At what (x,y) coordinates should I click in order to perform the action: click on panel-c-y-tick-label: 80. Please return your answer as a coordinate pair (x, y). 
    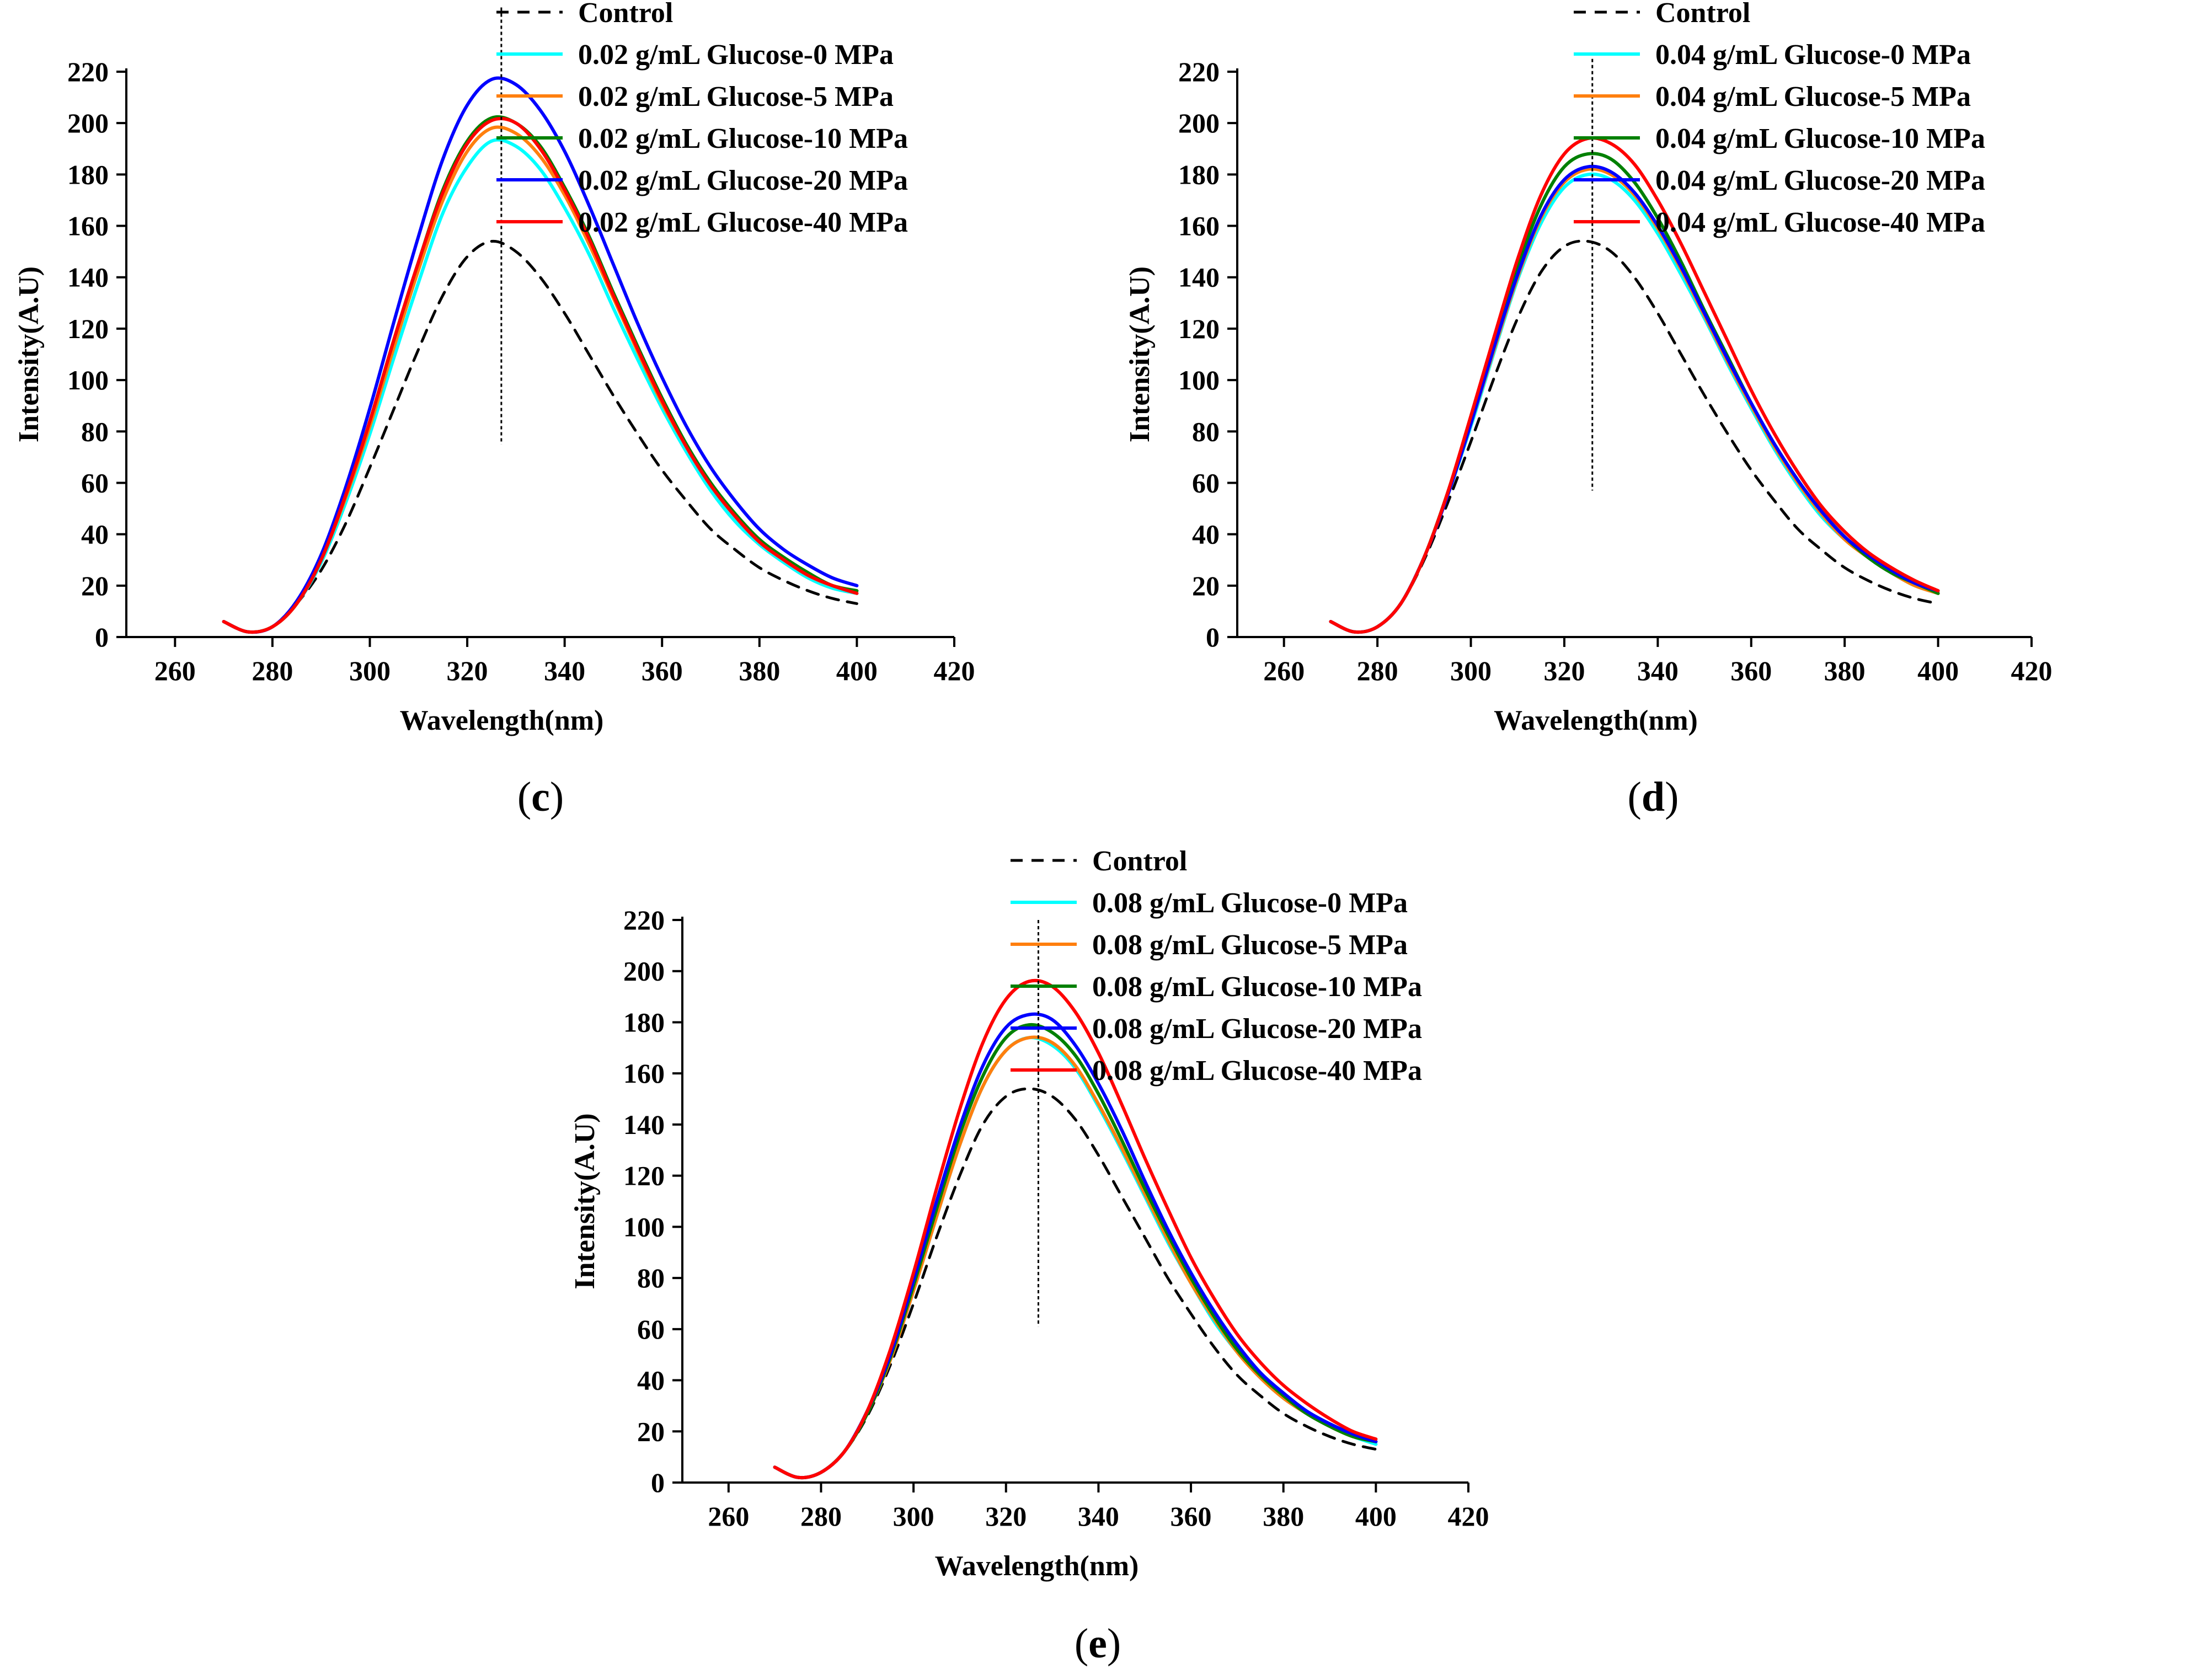
    Looking at the image, I should click on (95, 431).